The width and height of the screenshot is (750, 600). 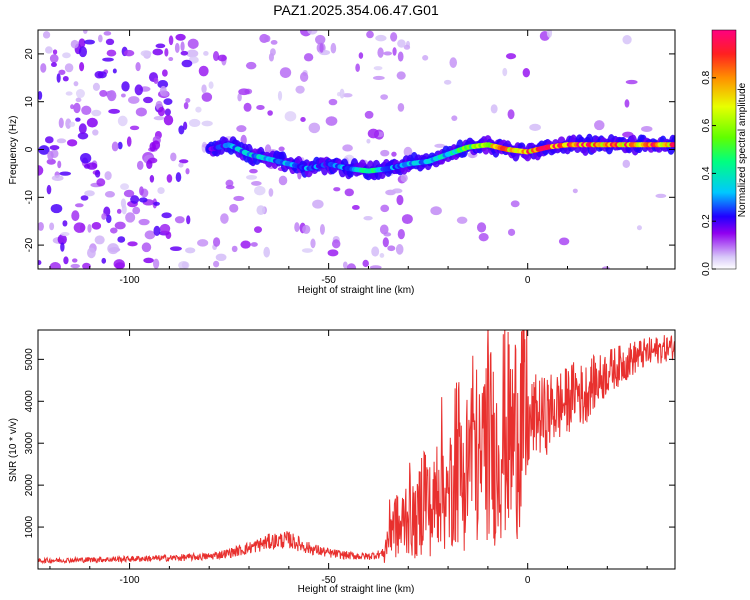 I want to click on snr-y-tick-label: 4000, so click(x=29, y=401).